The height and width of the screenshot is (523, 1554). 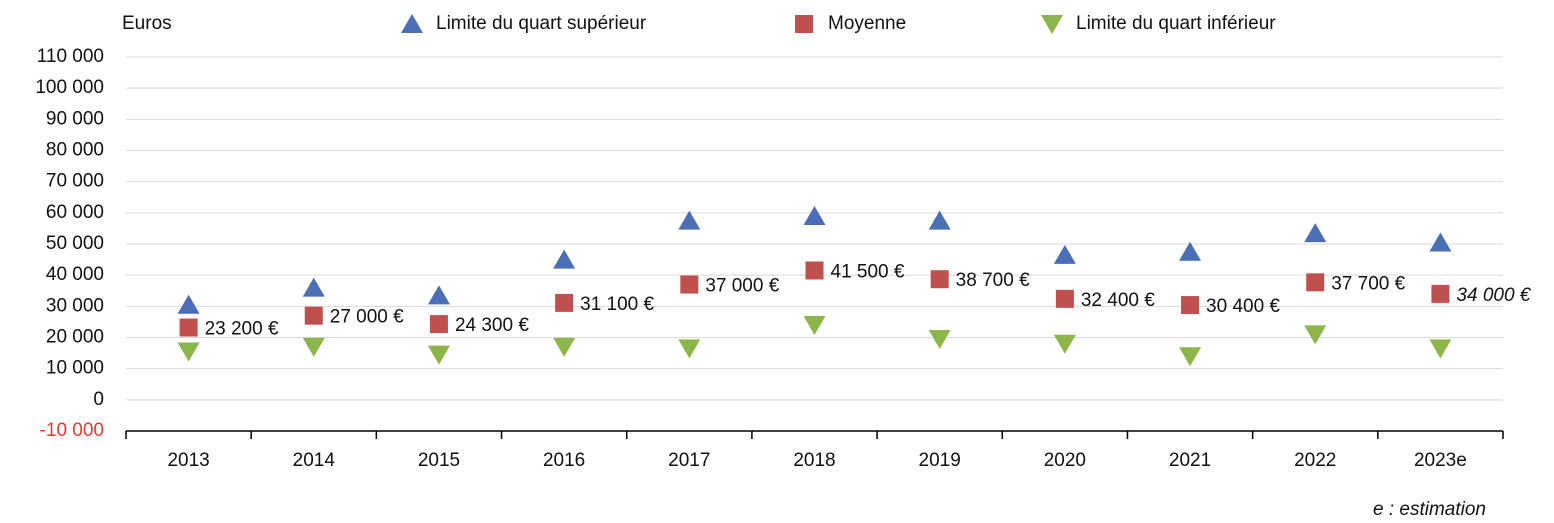 I want to click on y-tick-label: 80 000, so click(x=75, y=150).